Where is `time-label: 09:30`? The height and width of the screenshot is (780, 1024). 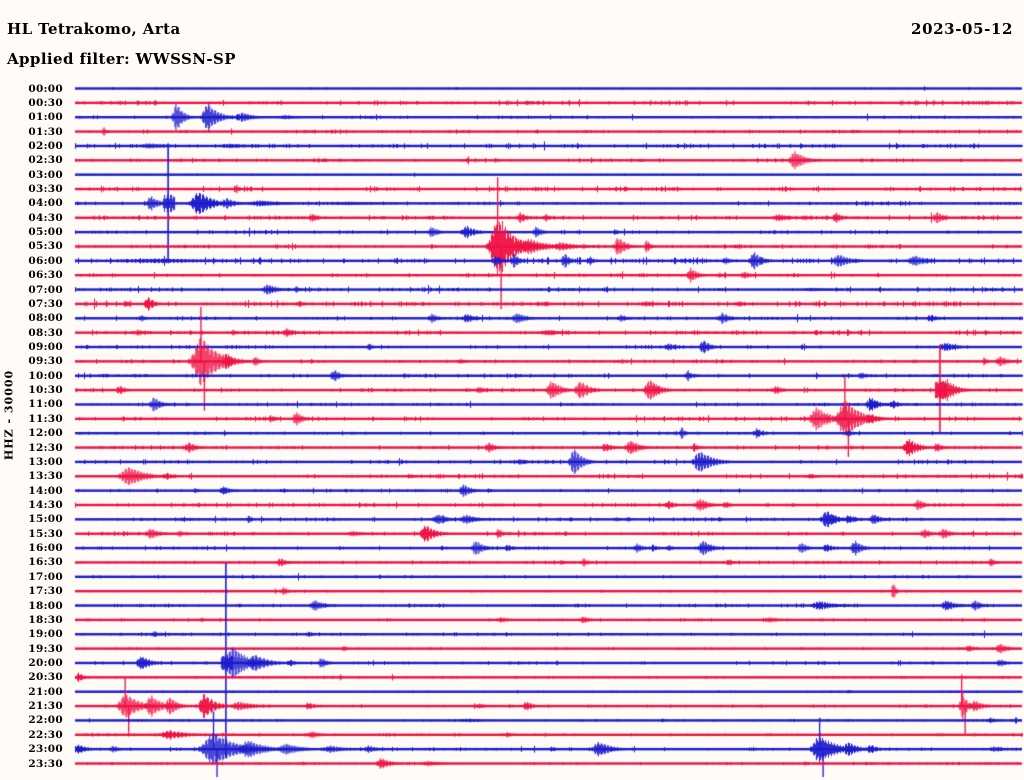 time-label: 09:30 is located at coordinates (45, 361).